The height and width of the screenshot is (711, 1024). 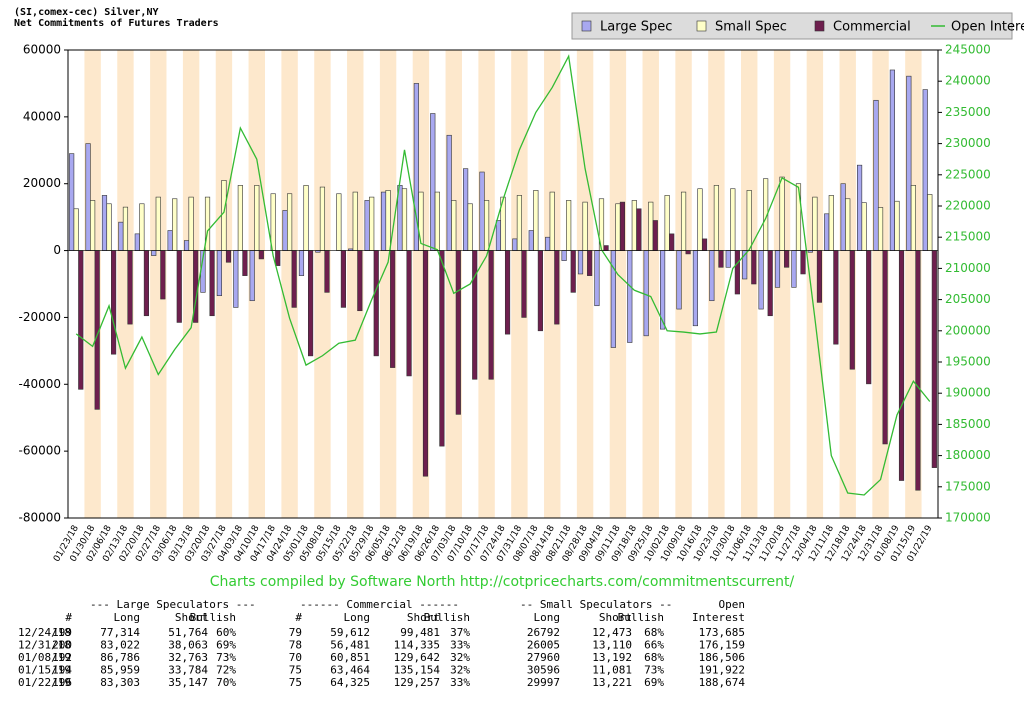 What do you see at coordinates (417, 645) in the screenshot?
I see `table-cell: 114,335` at bounding box center [417, 645].